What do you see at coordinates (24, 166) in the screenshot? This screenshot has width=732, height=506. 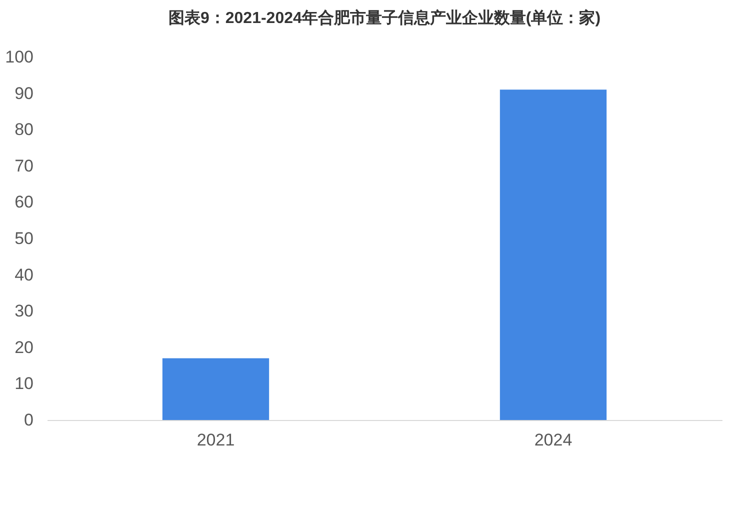 I see `y-tick-label: 70` at bounding box center [24, 166].